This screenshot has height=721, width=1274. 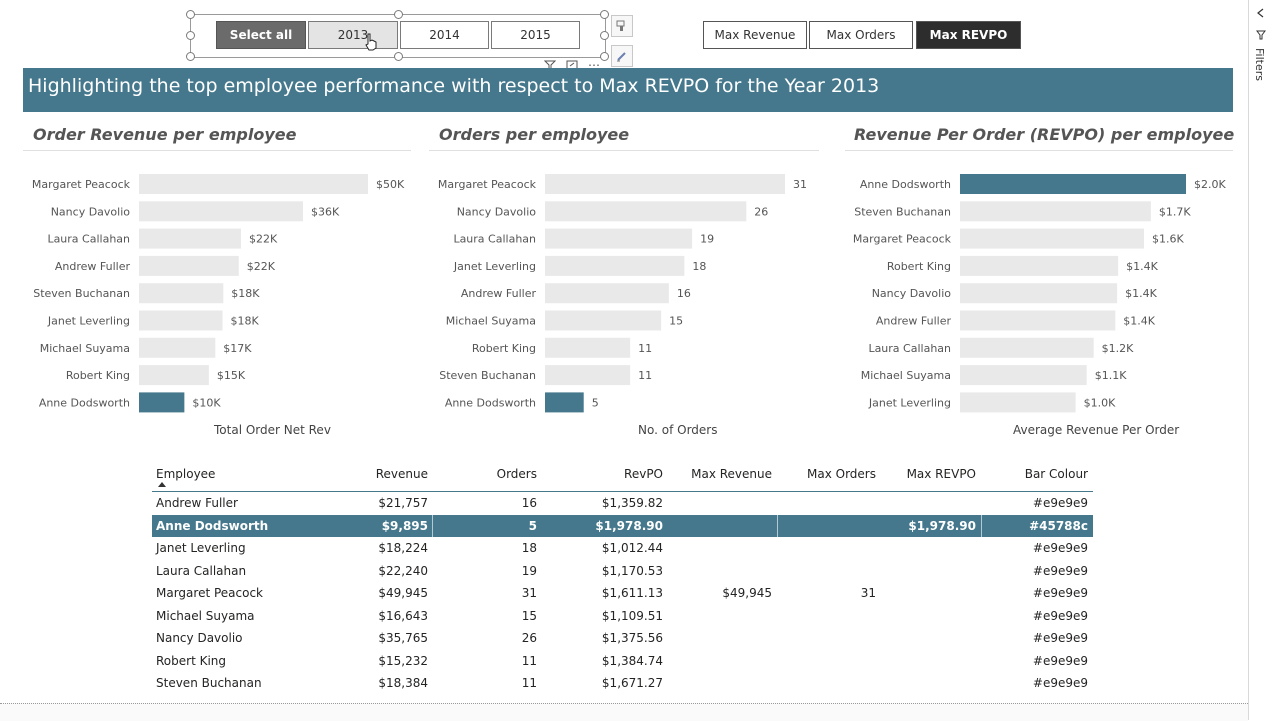 What do you see at coordinates (1259, 64) in the screenshot?
I see `filters-label: Filters` at bounding box center [1259, 64].